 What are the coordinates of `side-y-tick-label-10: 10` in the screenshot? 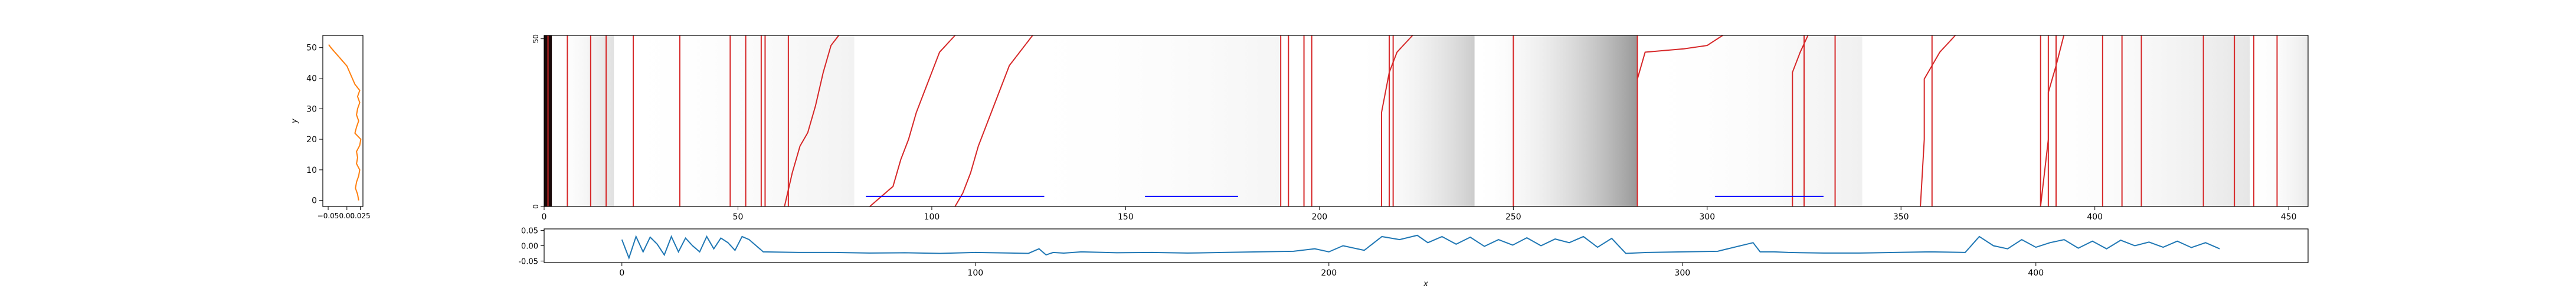 It's located at (311, 170).